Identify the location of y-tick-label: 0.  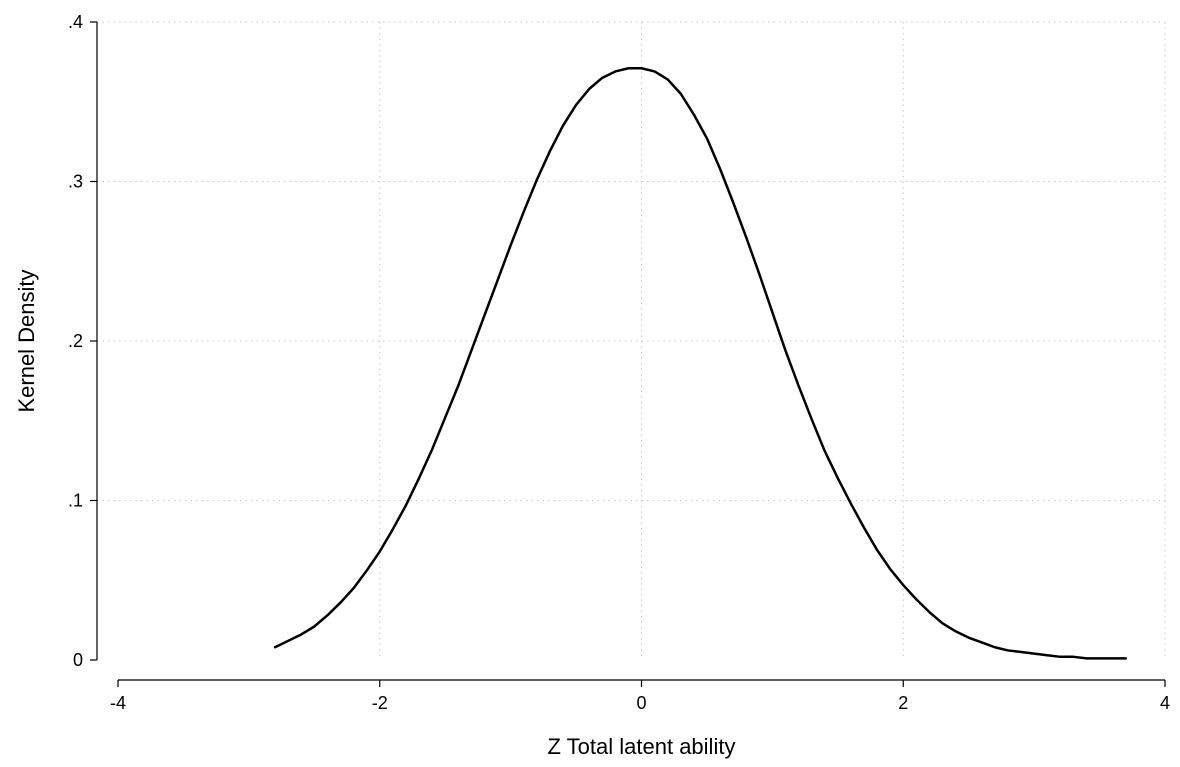
(78, 660).